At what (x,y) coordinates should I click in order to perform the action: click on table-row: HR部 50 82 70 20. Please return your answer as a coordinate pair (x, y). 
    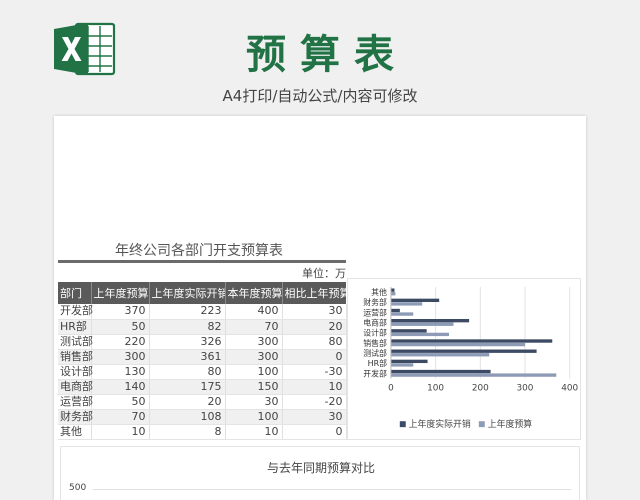
    Looking at the image, I should click on (202, 327).